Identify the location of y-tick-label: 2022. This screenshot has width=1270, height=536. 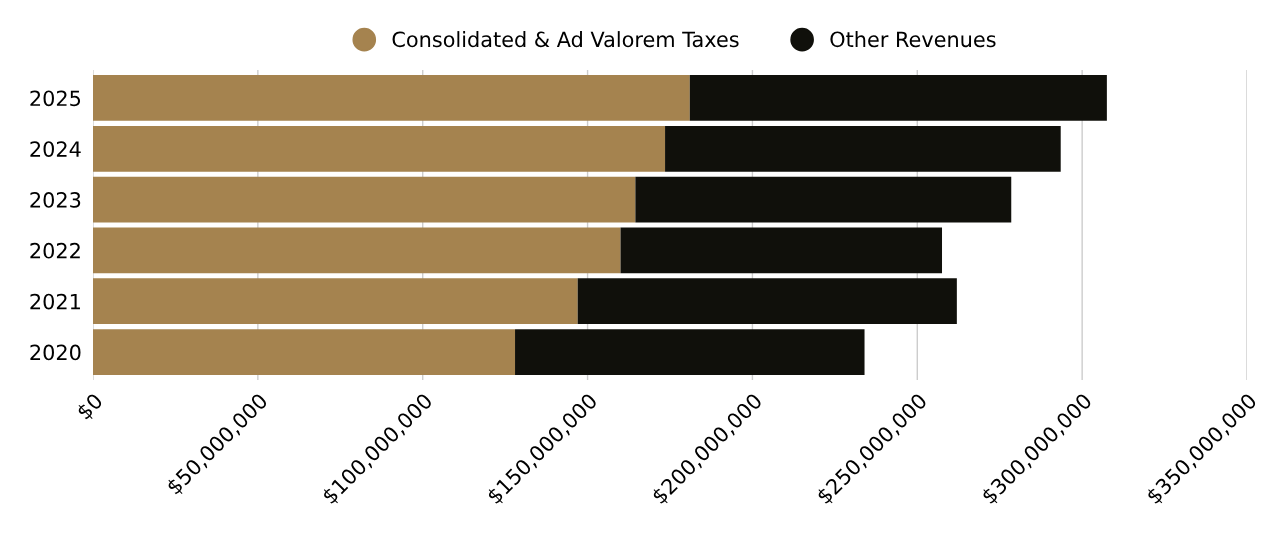
(55, 250).